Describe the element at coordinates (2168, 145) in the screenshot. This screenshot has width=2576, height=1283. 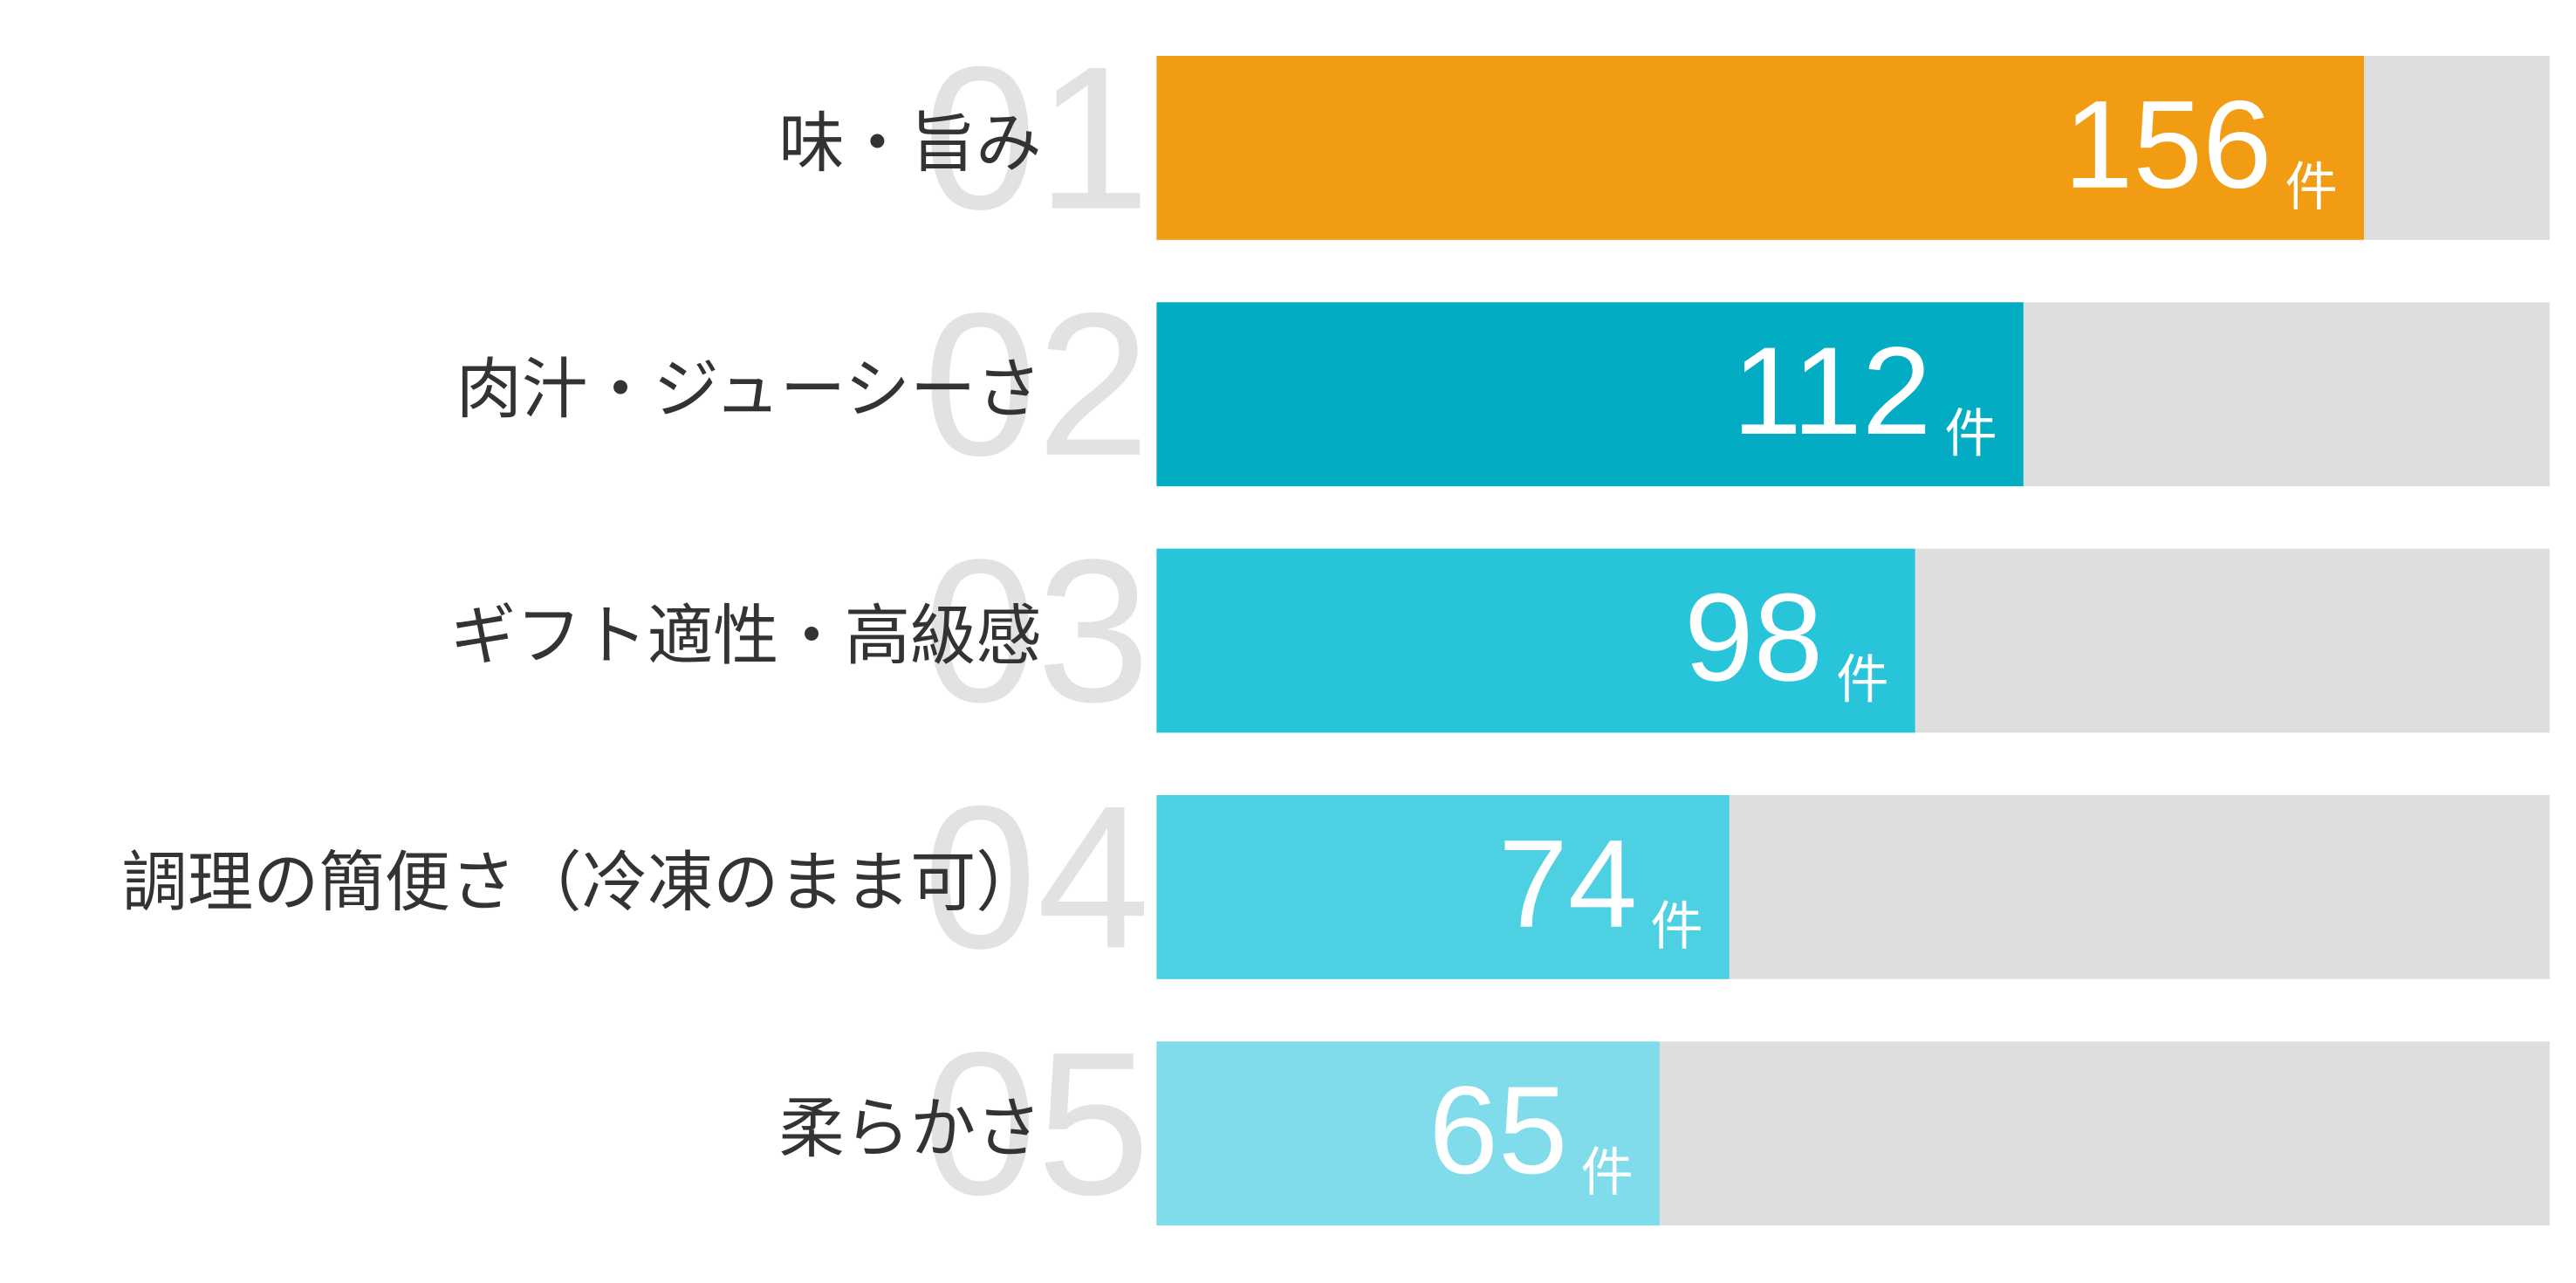
I see `value-label: 156` at that location.